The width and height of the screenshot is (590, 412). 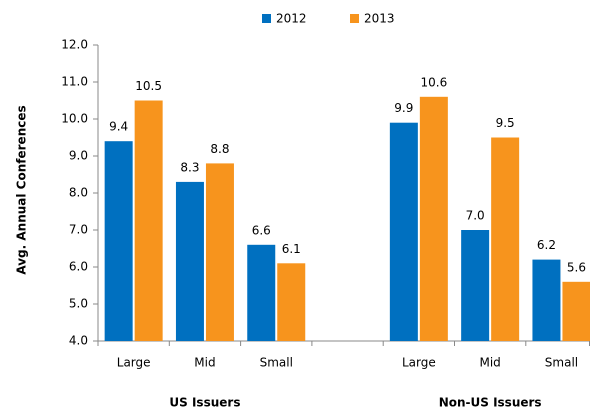 What do you see at coordinates (261, 230) in the screenshot?
I see `value-label: 6.6` at bounding box center [261, 230].